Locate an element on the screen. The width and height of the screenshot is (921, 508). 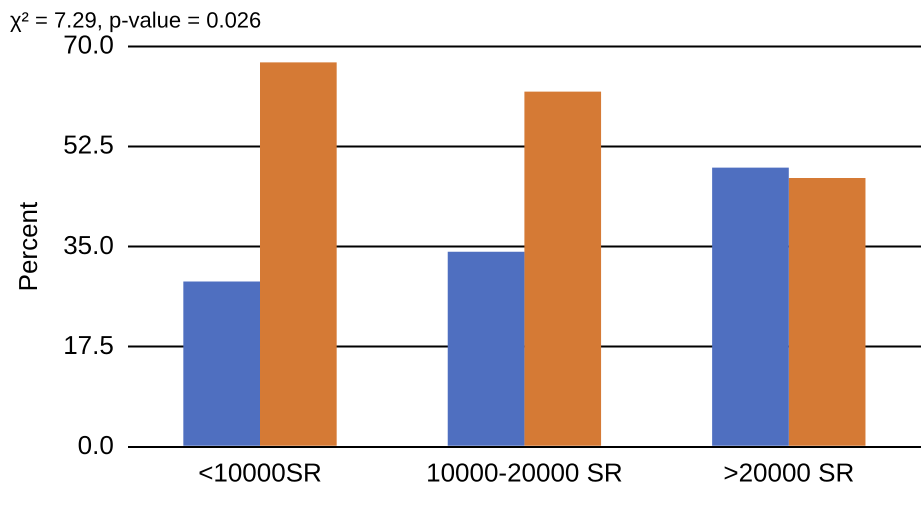
y-tick-label: 52.5 is located at coordinates (88, 145).